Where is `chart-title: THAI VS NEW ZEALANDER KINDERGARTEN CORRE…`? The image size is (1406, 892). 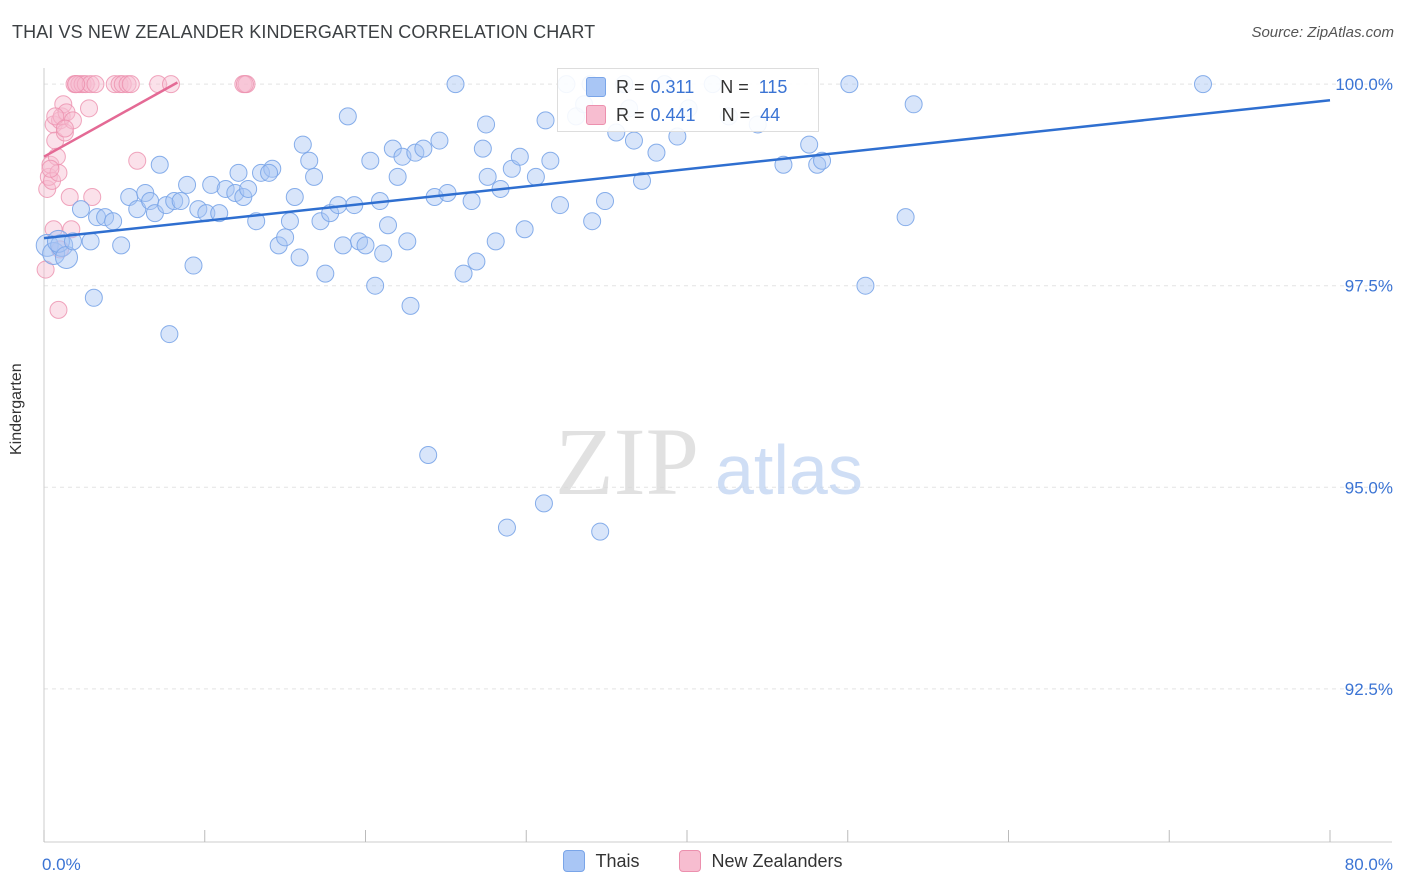 chart-title: THAI VS NEW ZEALANDER KINDERGARTEN CORRE… is located at coordinates (304, 32).